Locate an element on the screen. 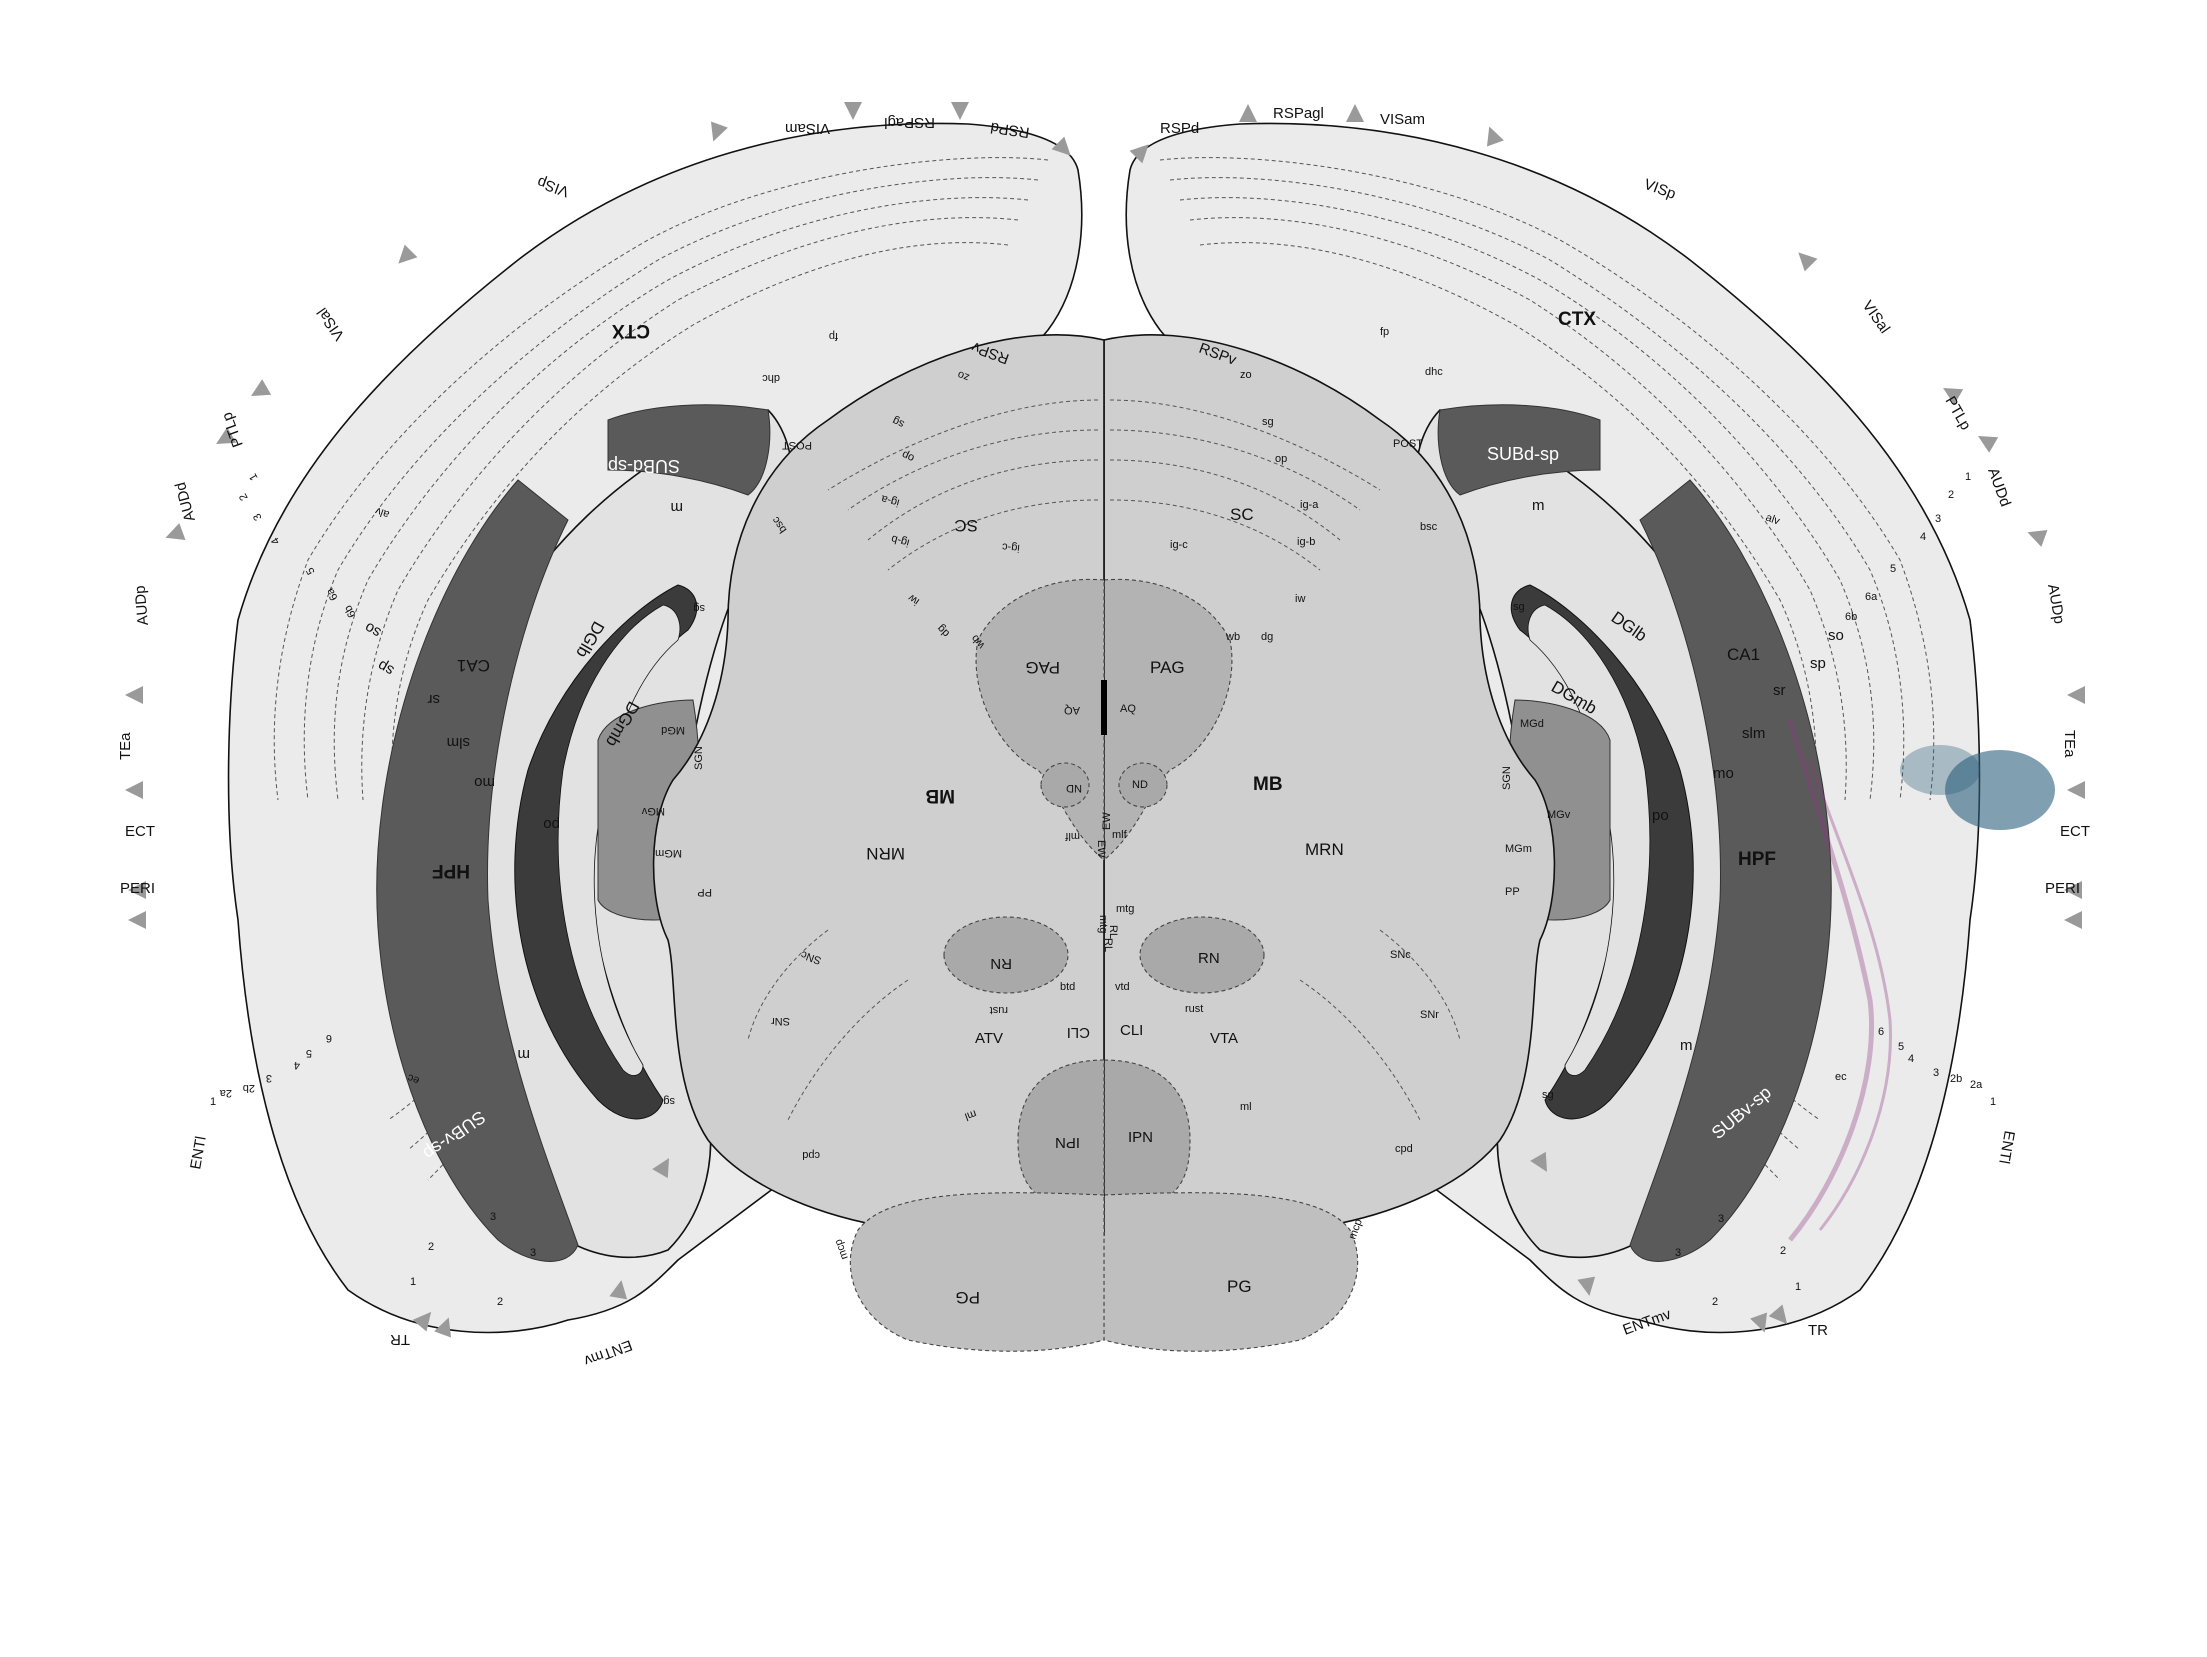 The image size is (2207, 1657). right-label-ec: ec is located at coordinates (1841, 1077).